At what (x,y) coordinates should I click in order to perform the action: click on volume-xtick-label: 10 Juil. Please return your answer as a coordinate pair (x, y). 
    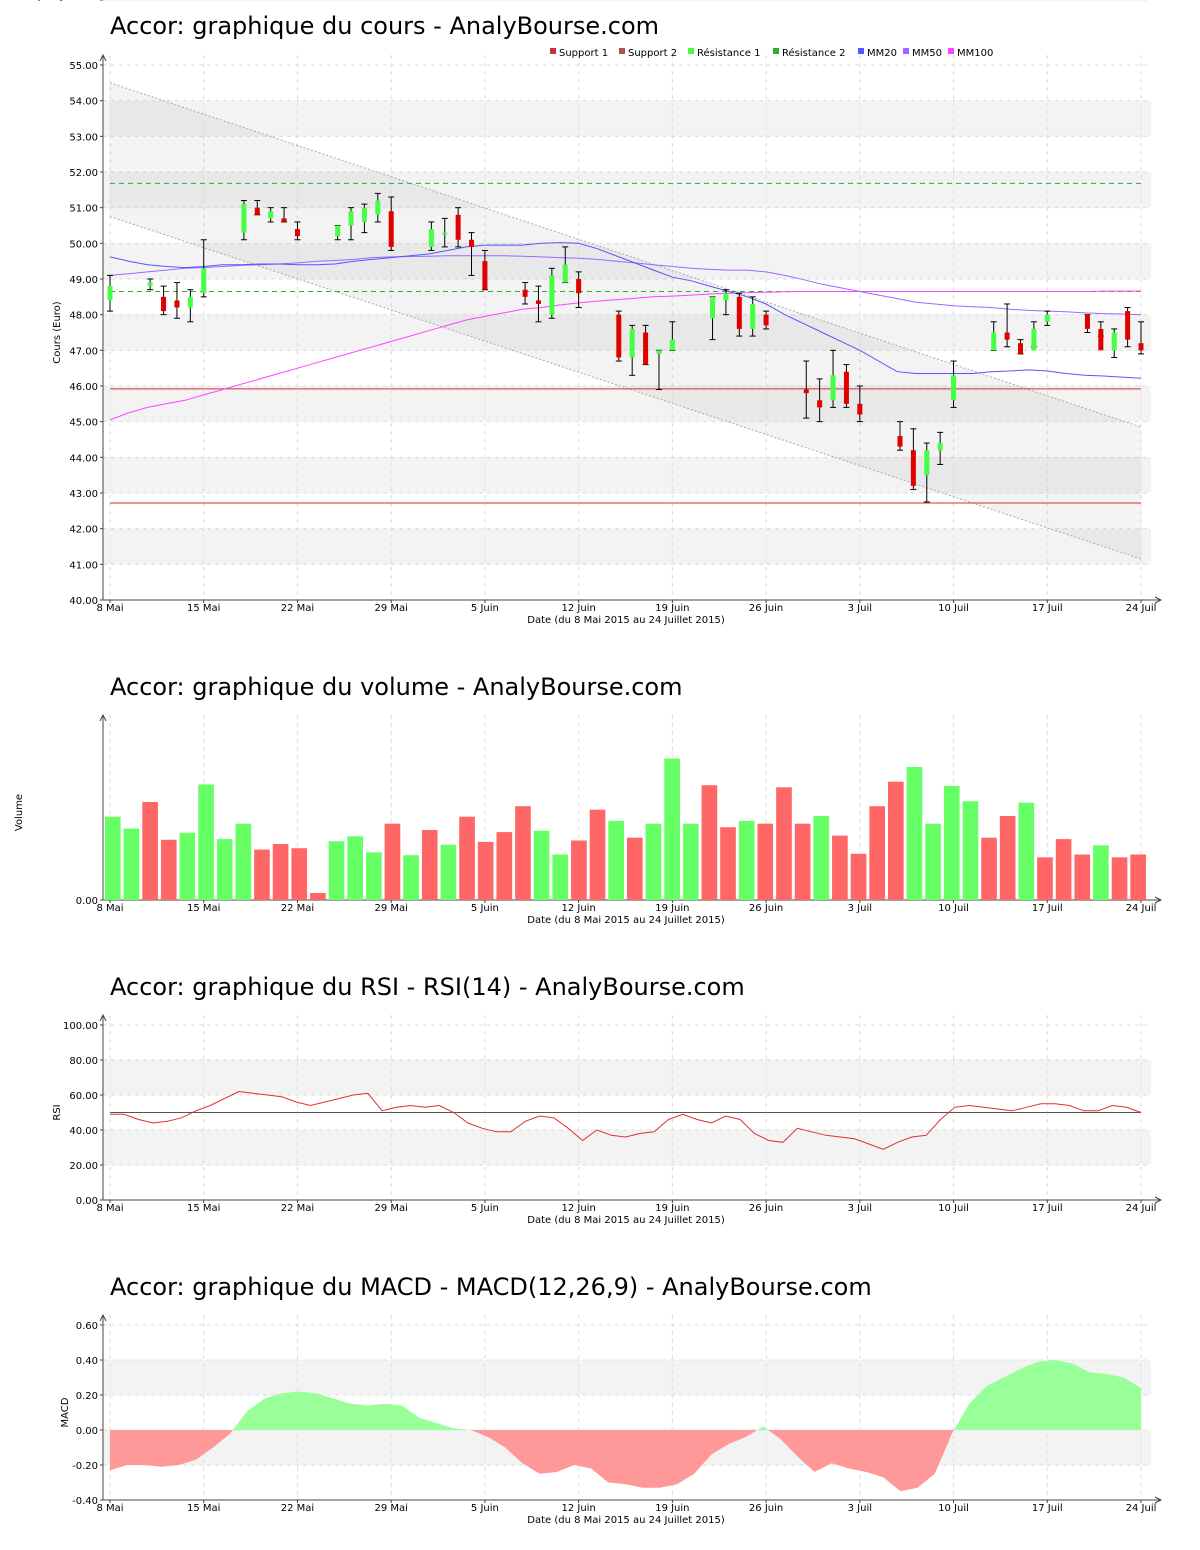
    Looking at the image, I should click on (953, 908).